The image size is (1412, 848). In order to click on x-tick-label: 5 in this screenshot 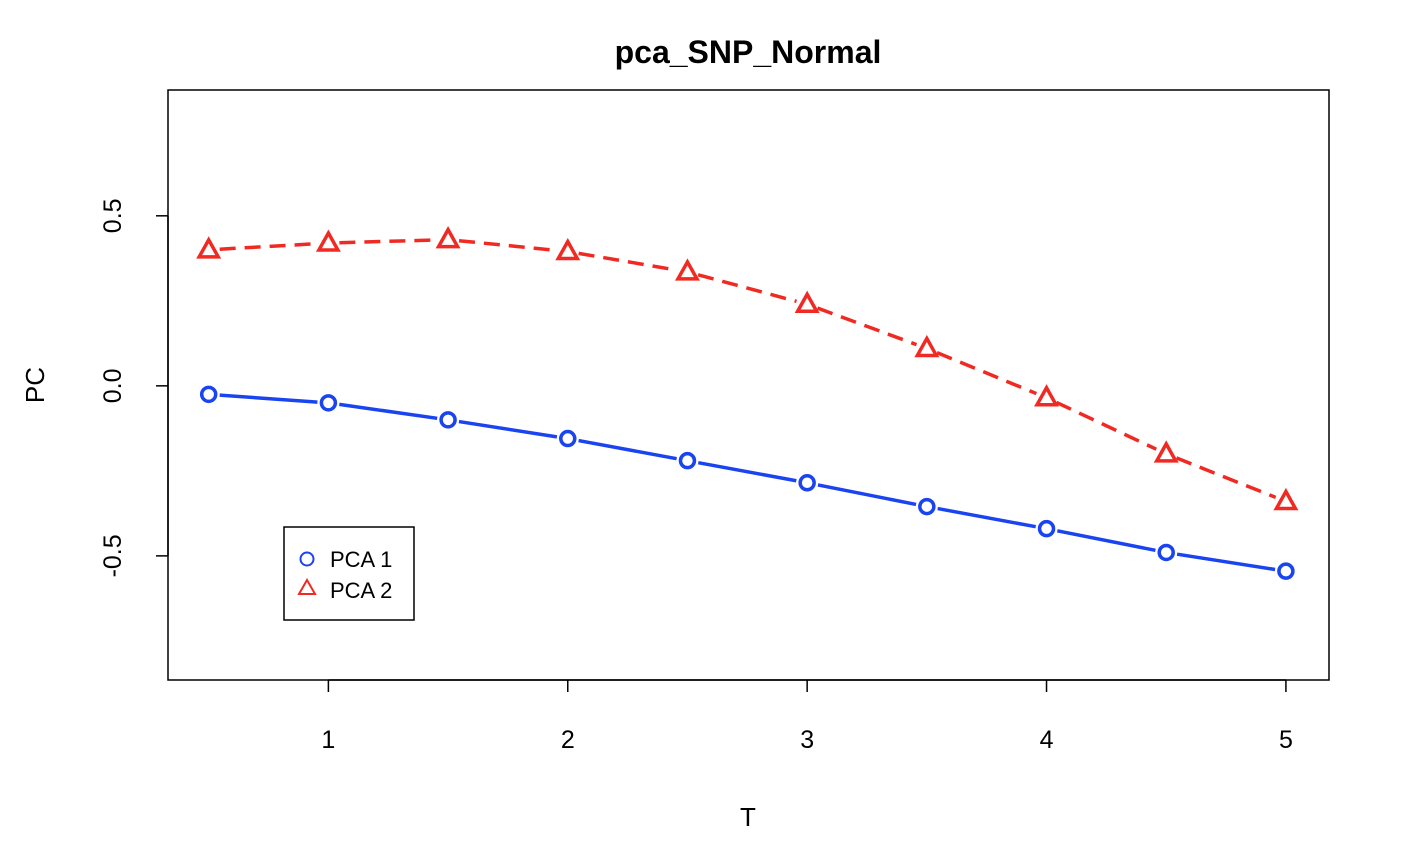, I will do `click(1286, 740)`.